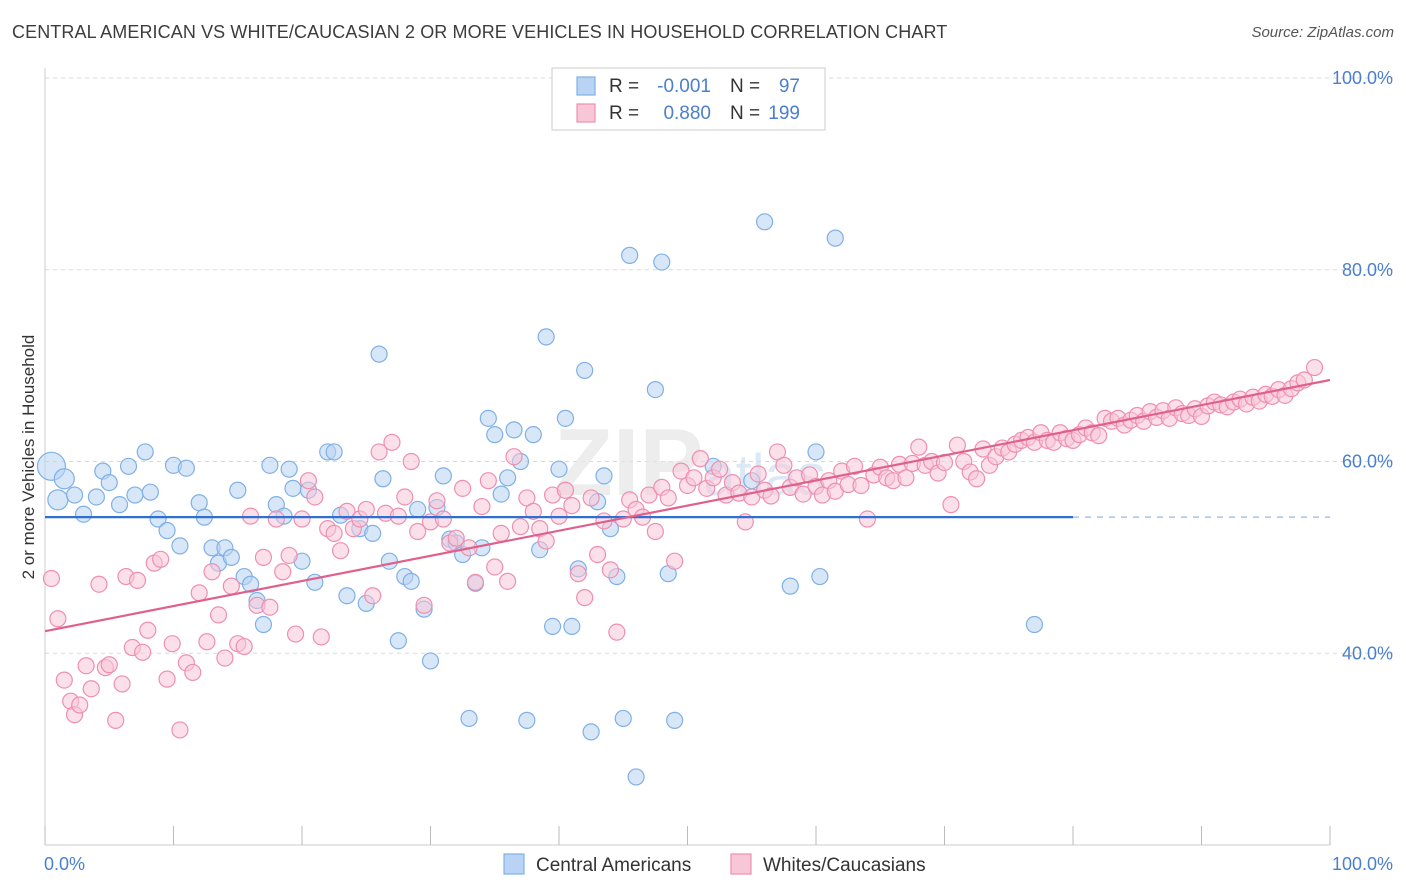 This screenshot has width=1406, height=892. Describe the element at coordinates (1367, 270) in the screenshot. I see `y-tick-label: 80.0%` at that location.